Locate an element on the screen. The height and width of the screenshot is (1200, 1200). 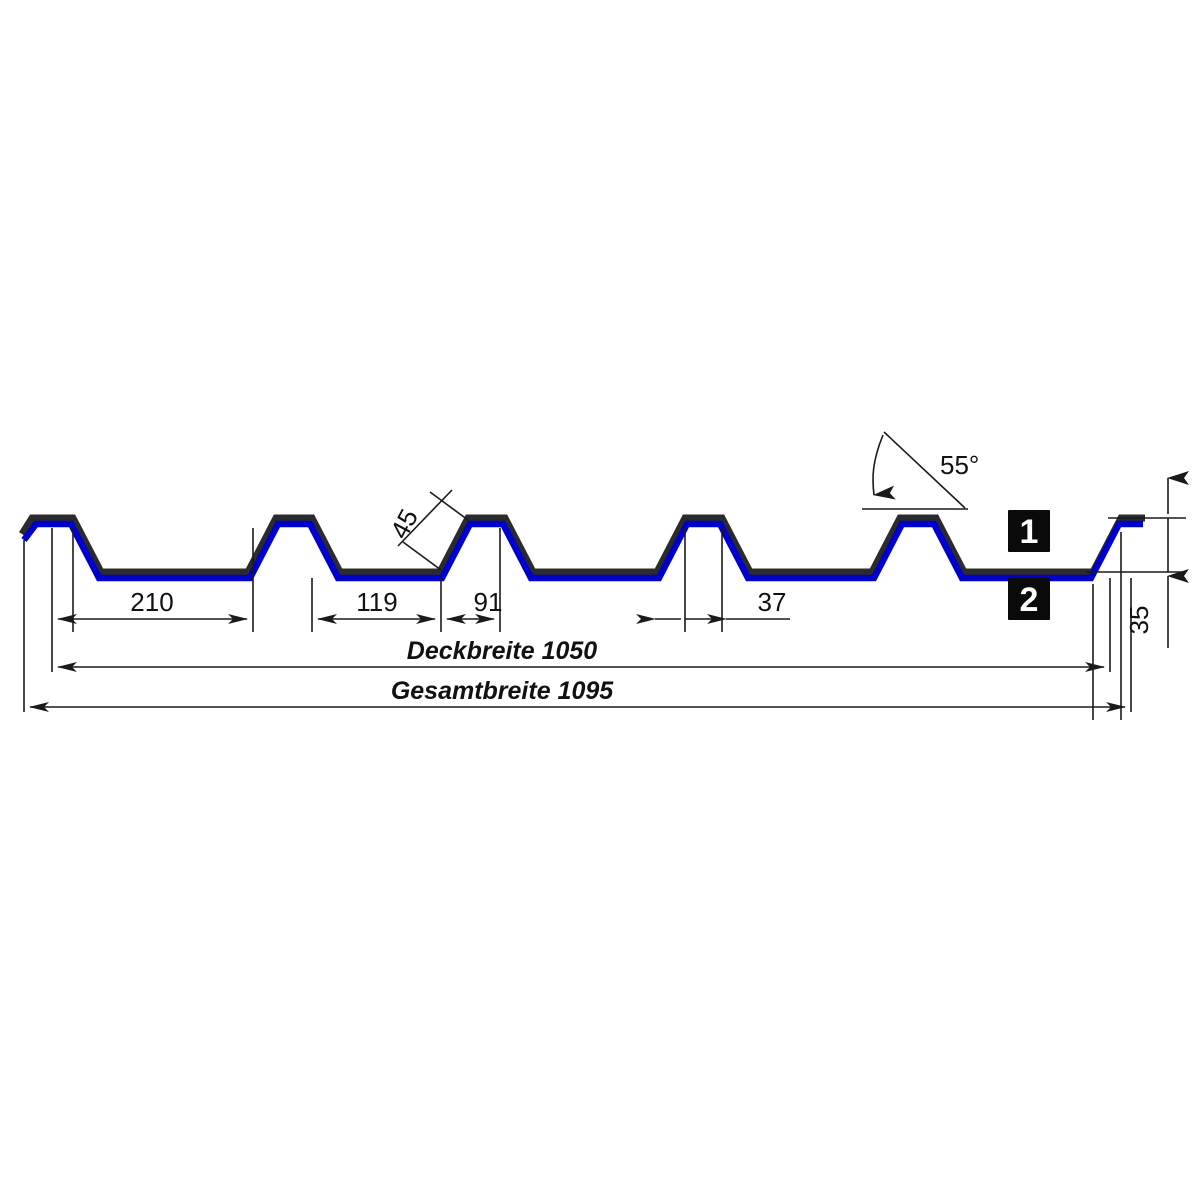
dimension-overall-width: Gesamtbreite 1095 is located at coordinates (577, 694).